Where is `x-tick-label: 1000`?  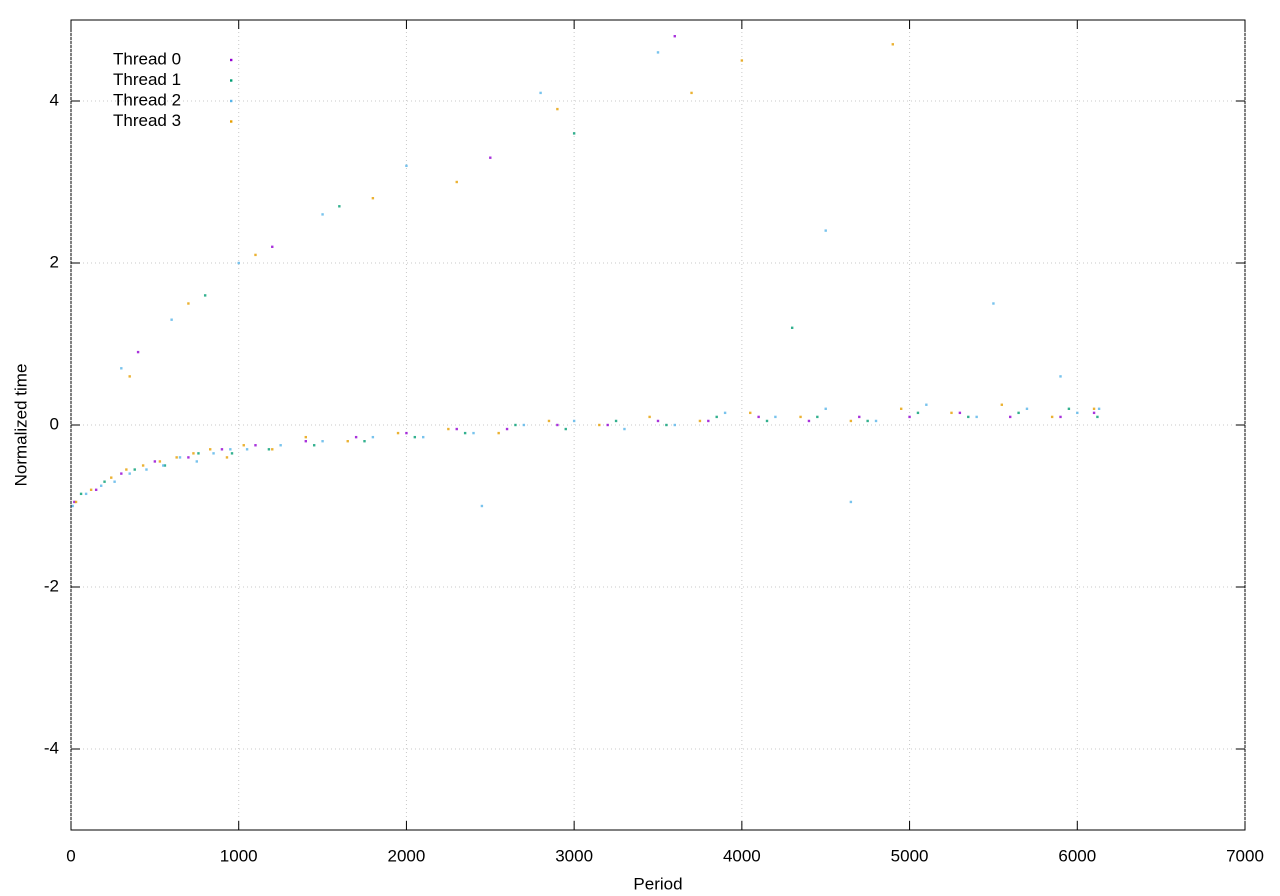
x-tick-label: 1000 is located at coordinates (239, 855).